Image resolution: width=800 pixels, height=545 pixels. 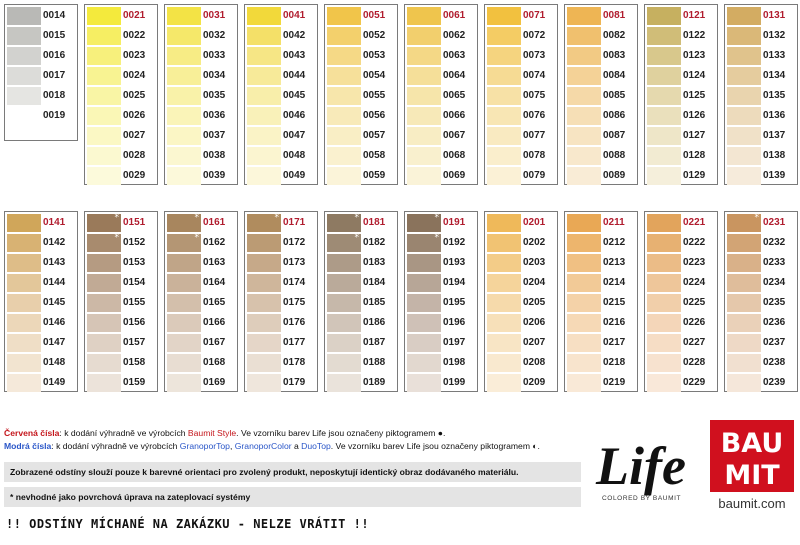 What do you see at coordinates (374, 95) in the screenshot?
I see `color-code: 0055` at bounding box center [374, 95].